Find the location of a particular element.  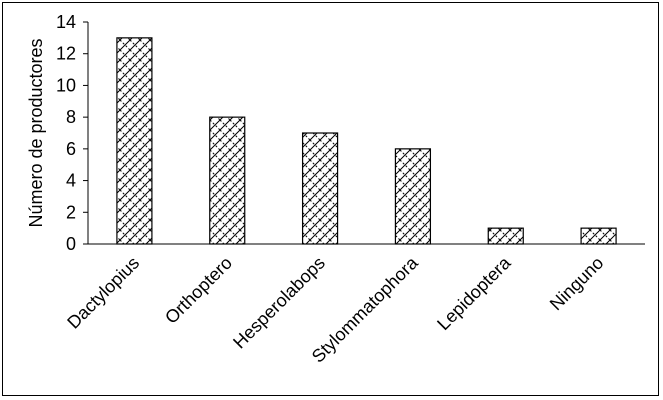

x-tick-label: Orthoptero is located at coordinates (198, 290).